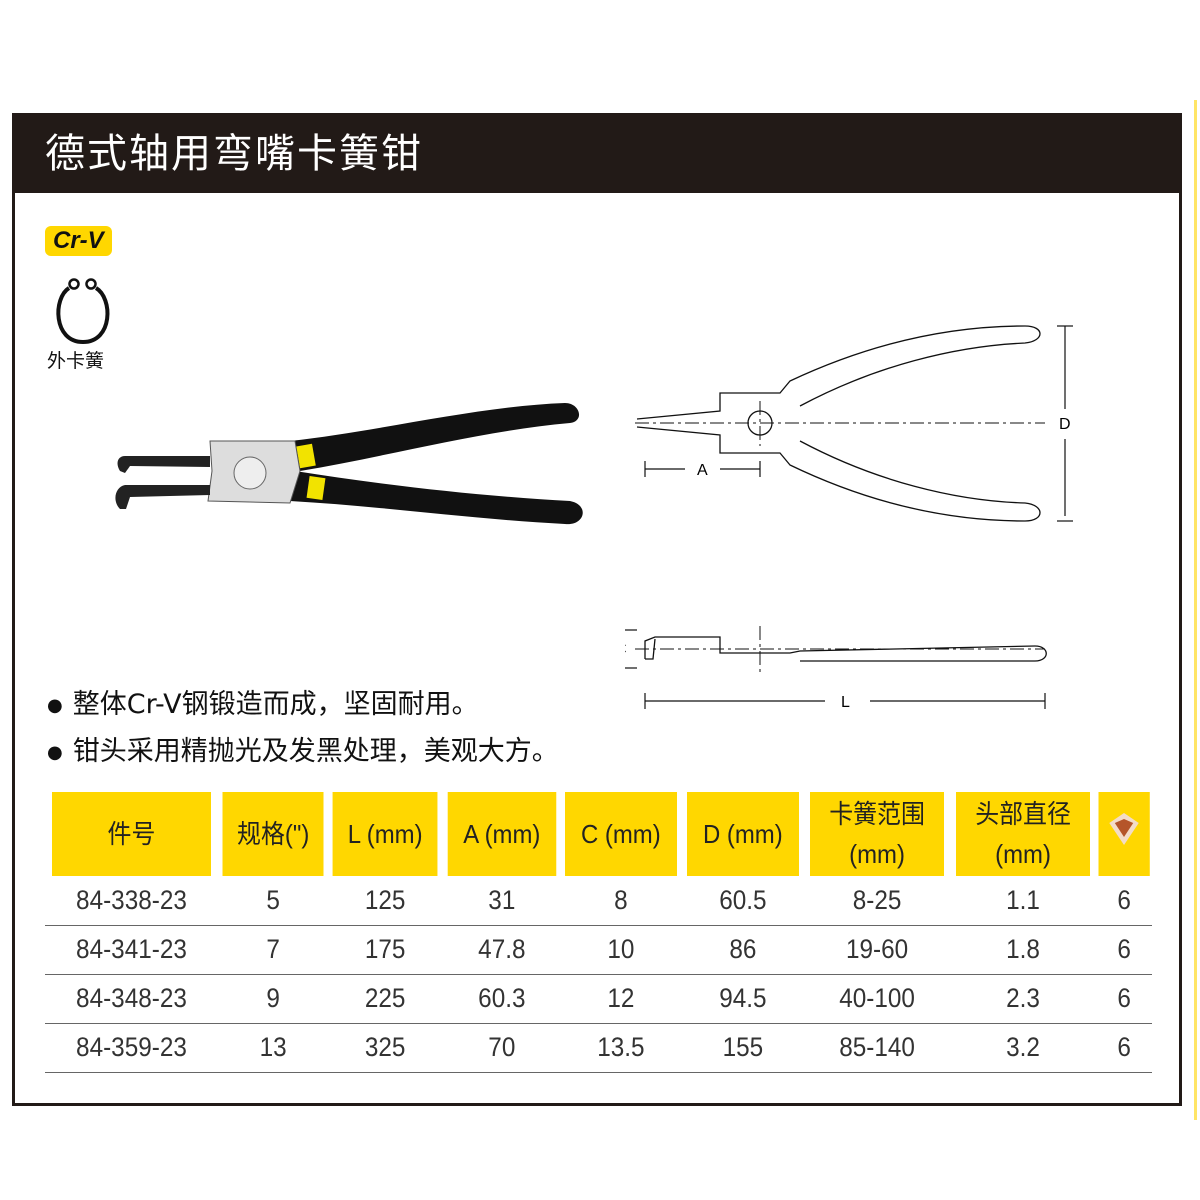 The image size is (1200, 1200). What do you see at coordinates (78, 241) in the screenshot?
I see `material-badge: Cr-V` at bounding box center [78, 241].